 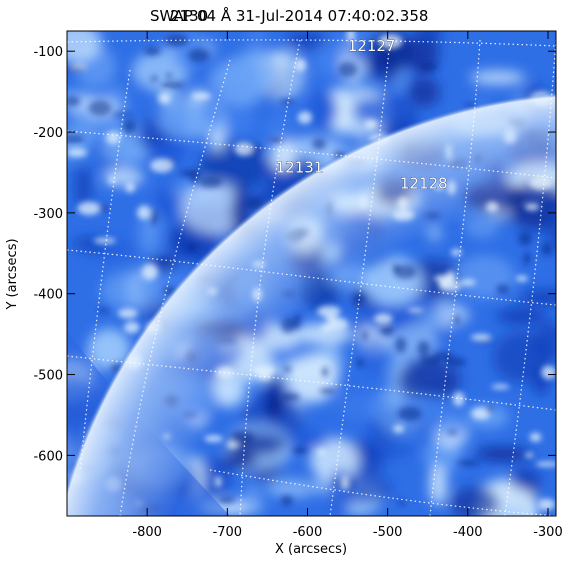 I want to click on y-tick-label: -300, so click(x=48, y=214).